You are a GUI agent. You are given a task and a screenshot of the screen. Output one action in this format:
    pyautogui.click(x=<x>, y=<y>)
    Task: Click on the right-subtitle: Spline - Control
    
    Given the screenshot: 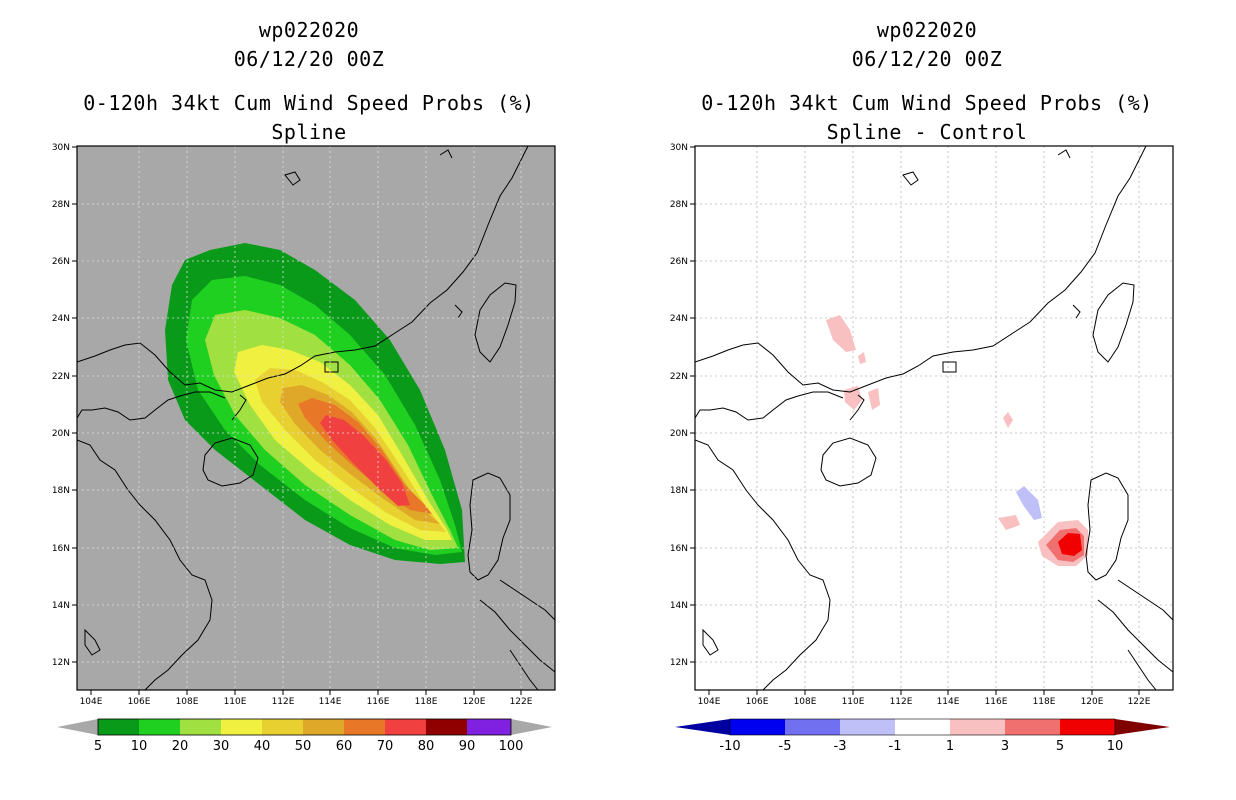 What is the action you would take?
    pyautogui.click(x=927, y=132)
    